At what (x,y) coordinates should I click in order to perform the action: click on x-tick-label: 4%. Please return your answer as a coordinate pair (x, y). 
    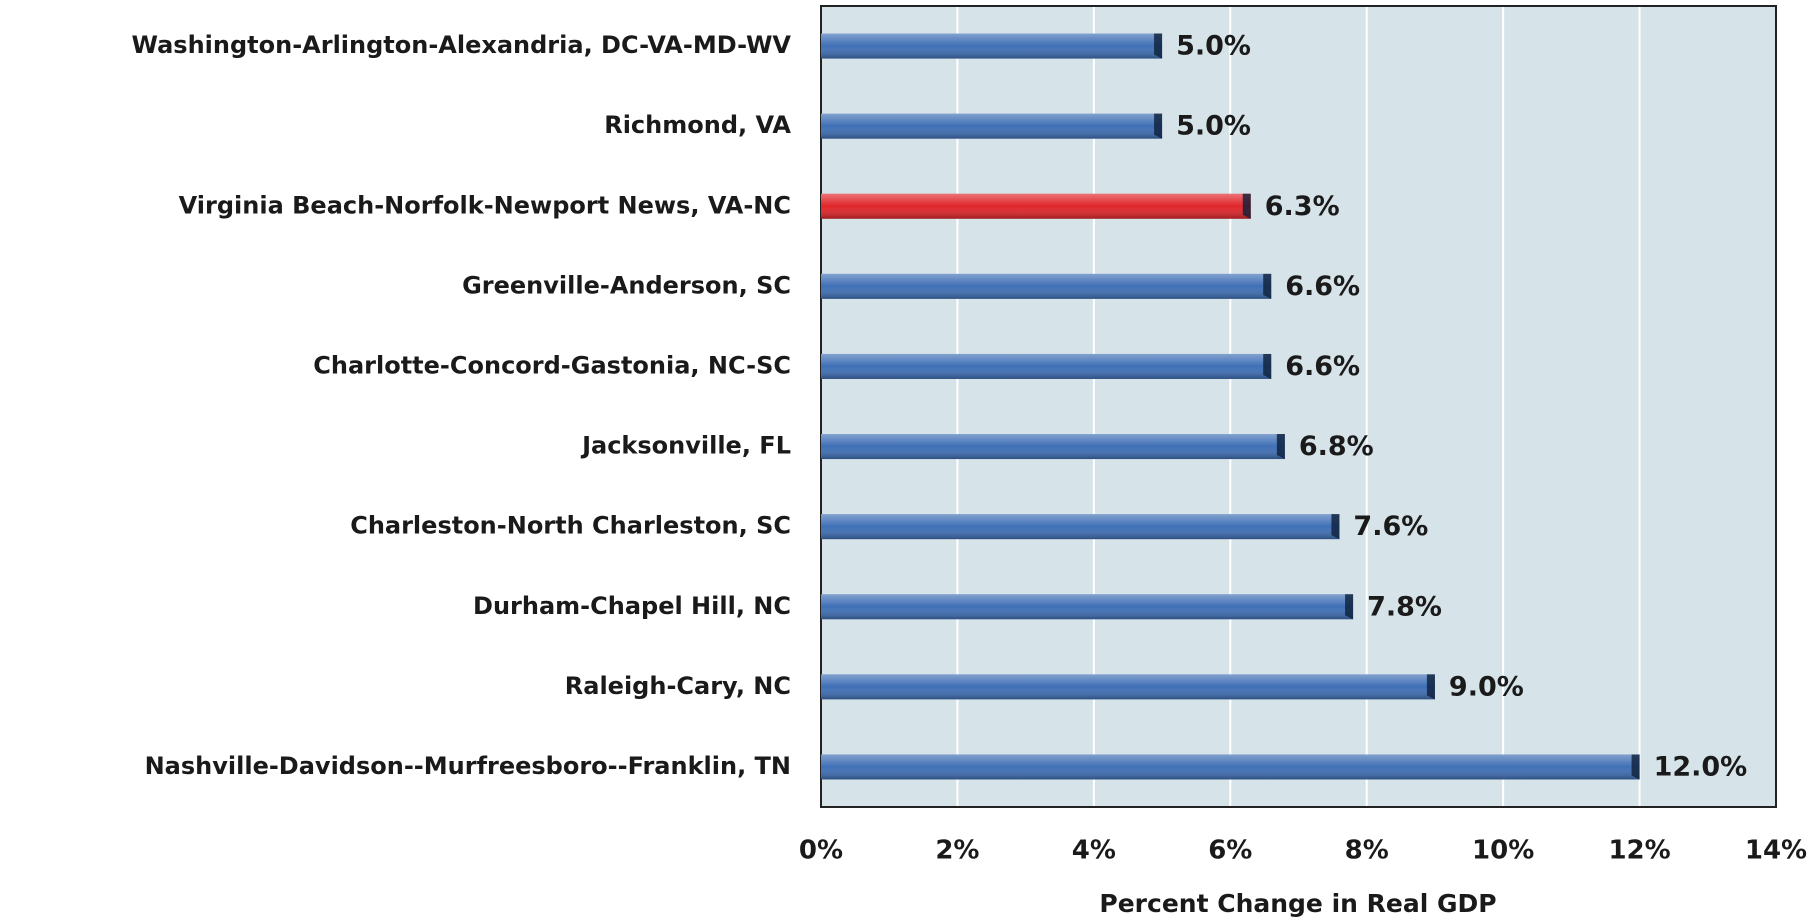
    Looking at the image, I should click on (1094, 851).